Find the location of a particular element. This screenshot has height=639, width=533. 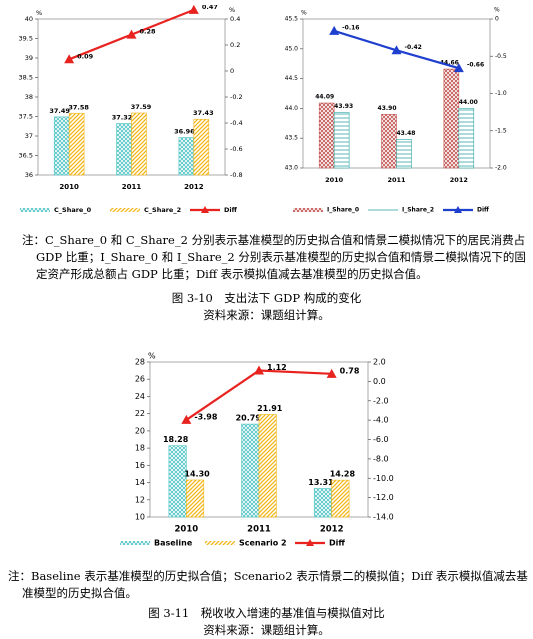

y2-tick-label: -4.0 is located at coordinates (381, 420).